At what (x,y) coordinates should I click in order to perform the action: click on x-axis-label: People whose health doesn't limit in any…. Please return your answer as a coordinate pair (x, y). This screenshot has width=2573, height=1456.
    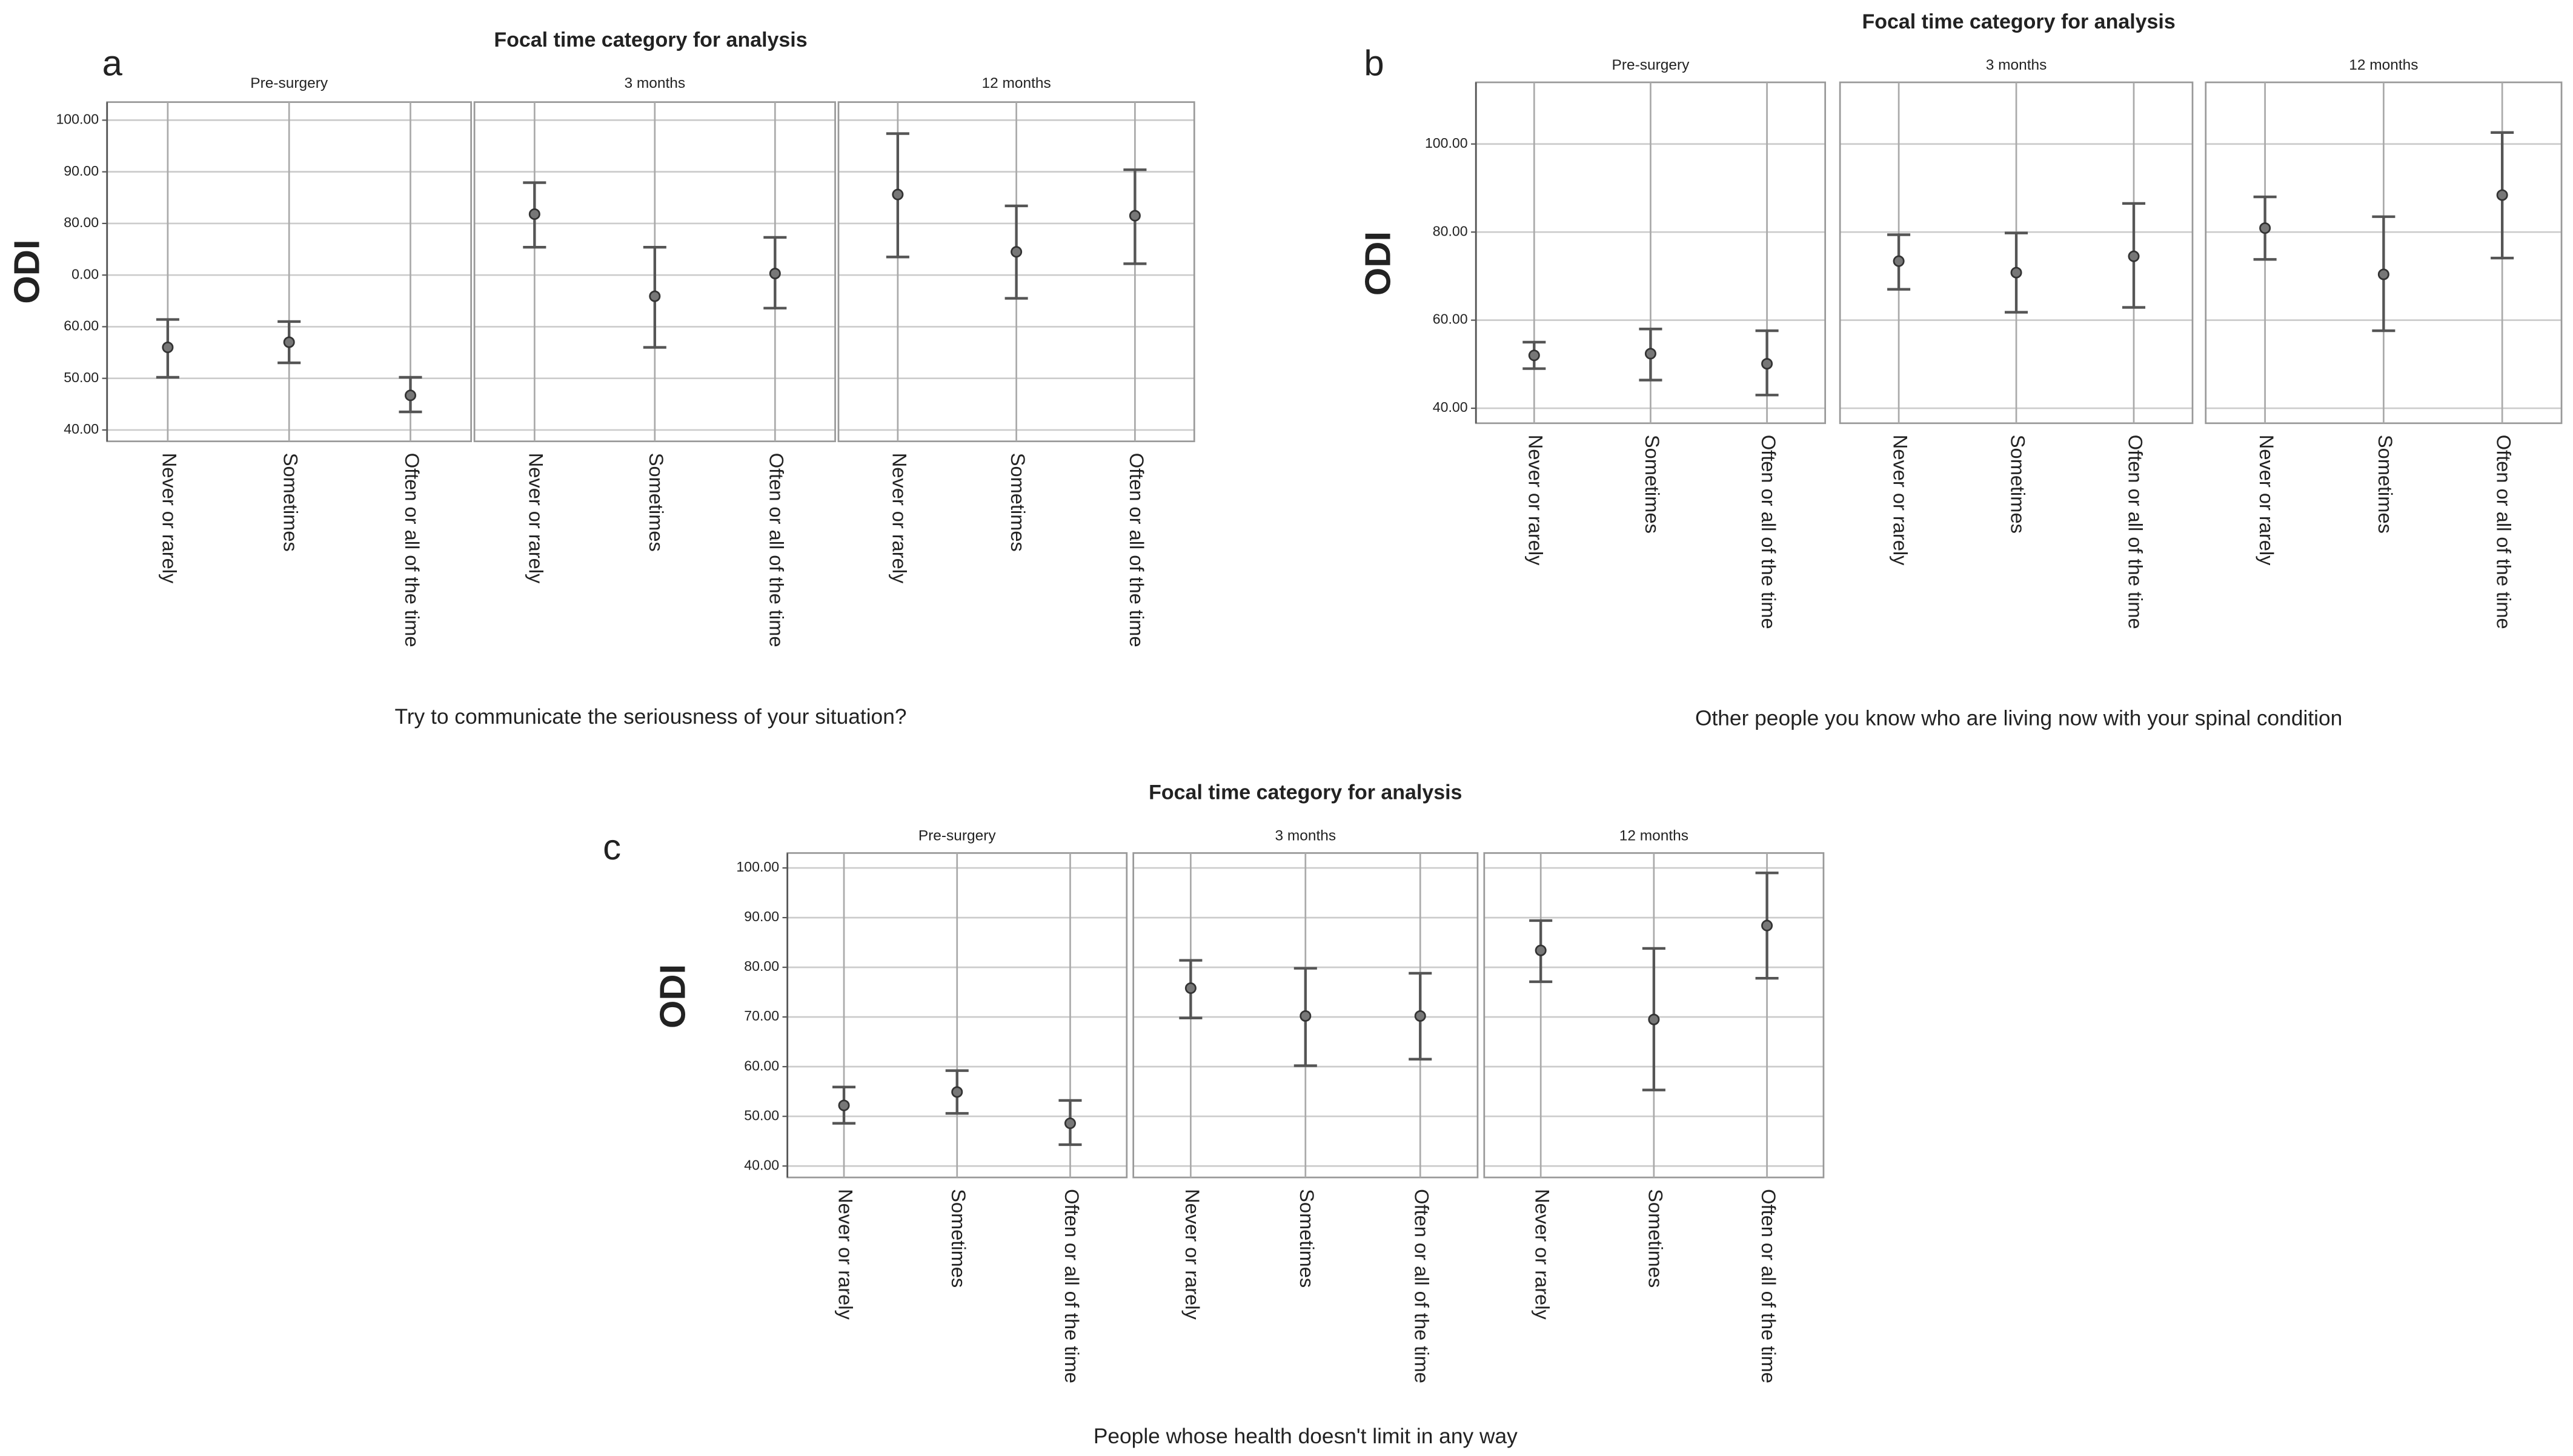
    Looking at the image, I should click on (1306, 1436).